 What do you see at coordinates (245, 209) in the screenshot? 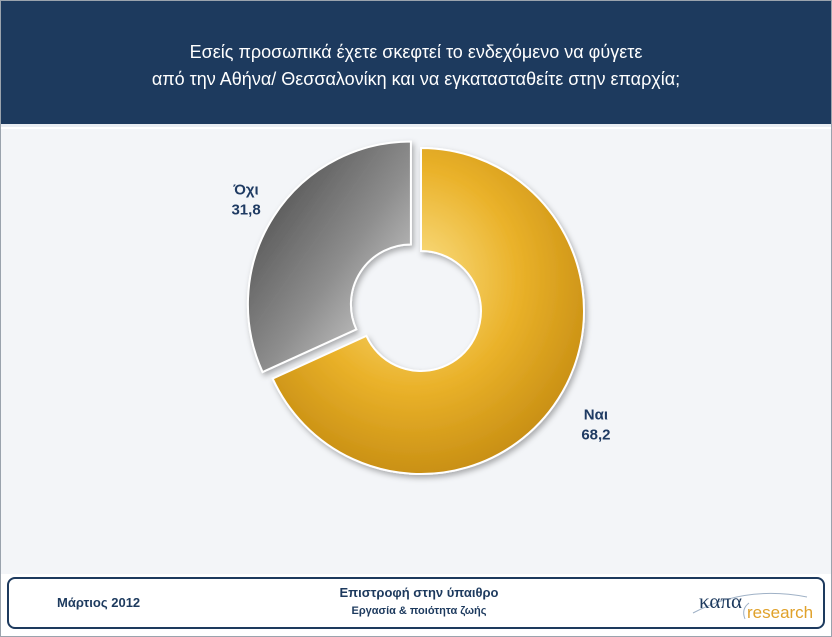
I see `slice-value-no: 31,8` at bounding box center [245, 209].